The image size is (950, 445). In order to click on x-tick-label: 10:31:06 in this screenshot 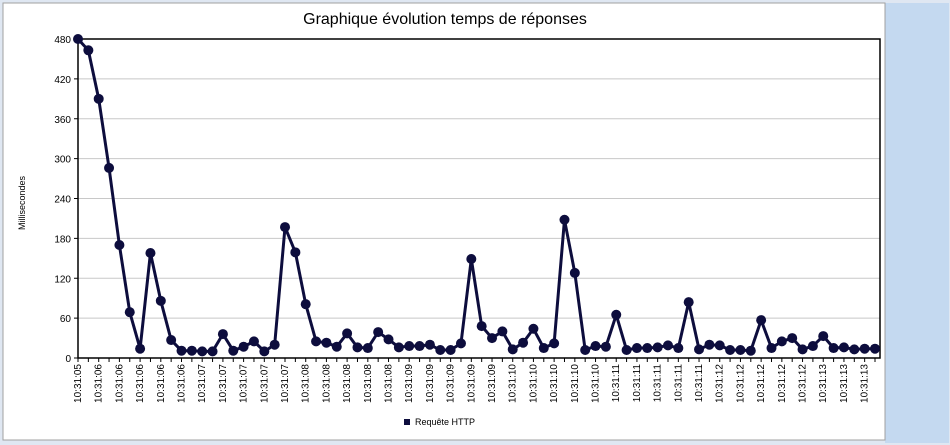, I will do `click(161, 383)`.